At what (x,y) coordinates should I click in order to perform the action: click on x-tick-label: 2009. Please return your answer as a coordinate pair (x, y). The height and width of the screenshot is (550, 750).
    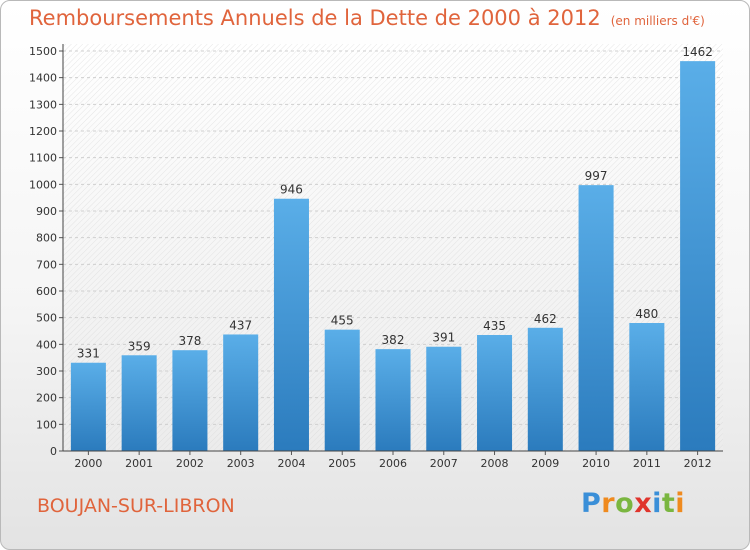
    Looking at the image, I should click on (545, 463).